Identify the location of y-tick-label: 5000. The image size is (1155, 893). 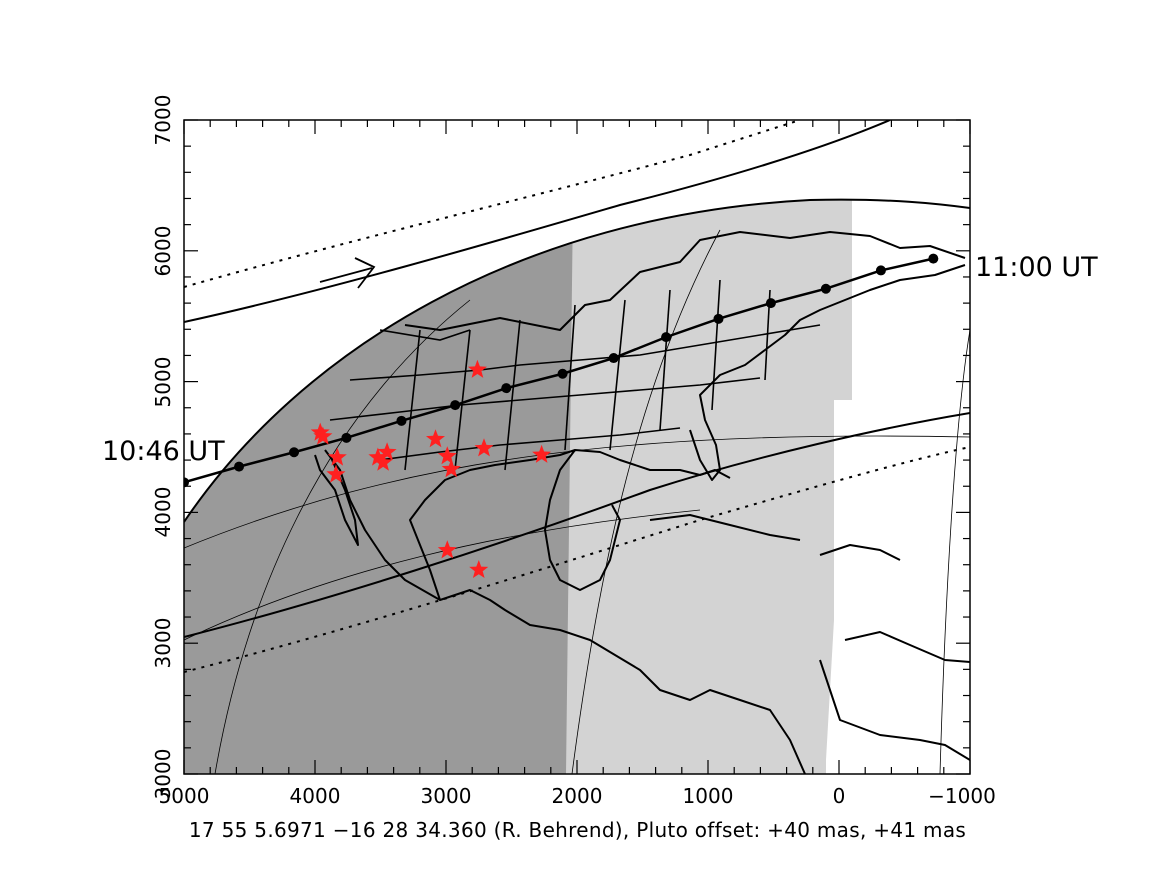
(163, 382).